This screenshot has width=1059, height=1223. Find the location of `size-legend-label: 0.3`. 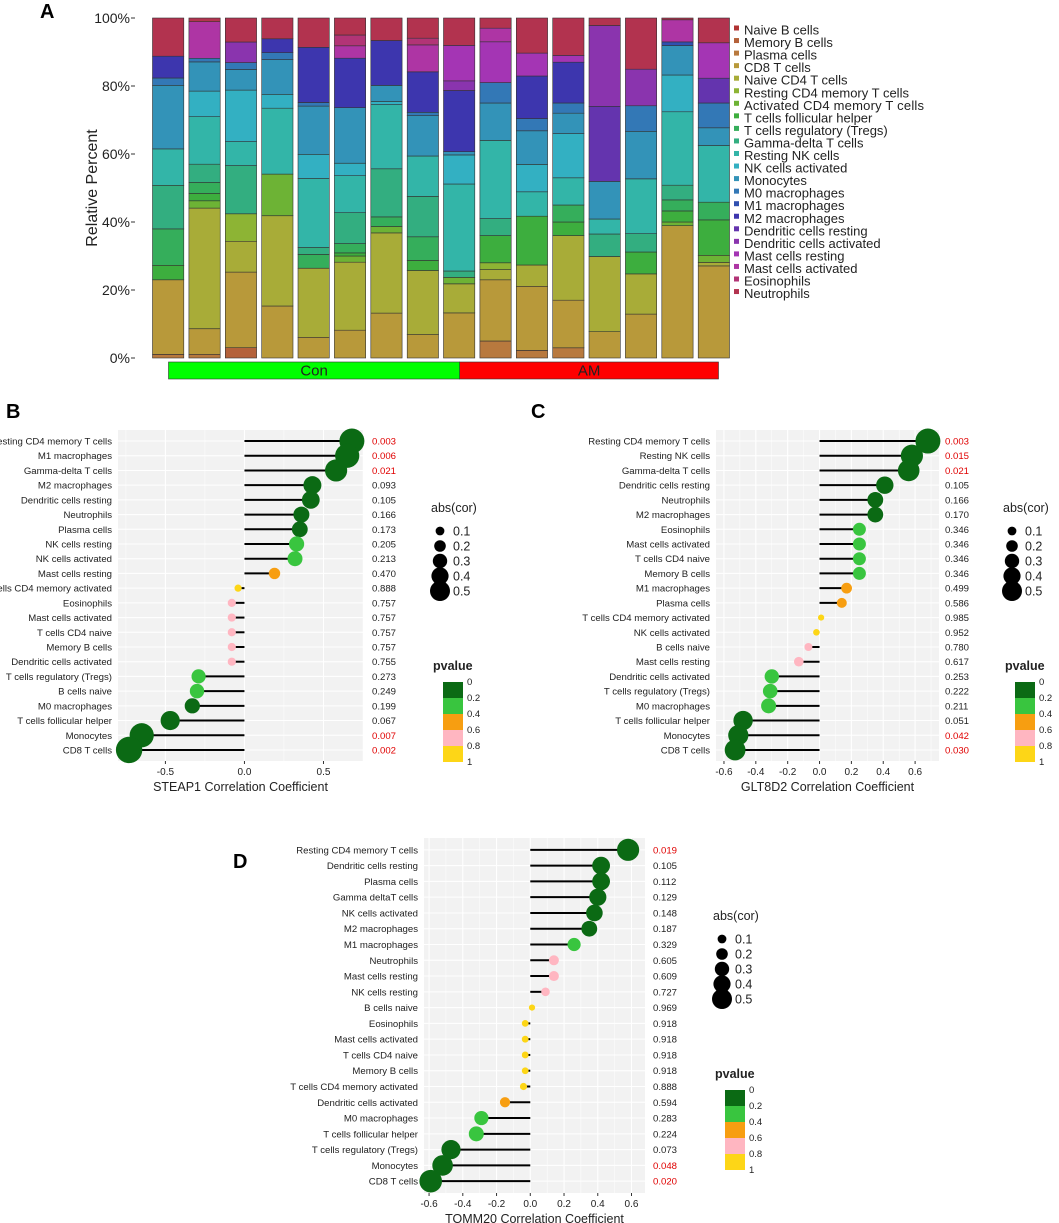

size-legend-label: 0.3 is located at coordinates (461, 562).